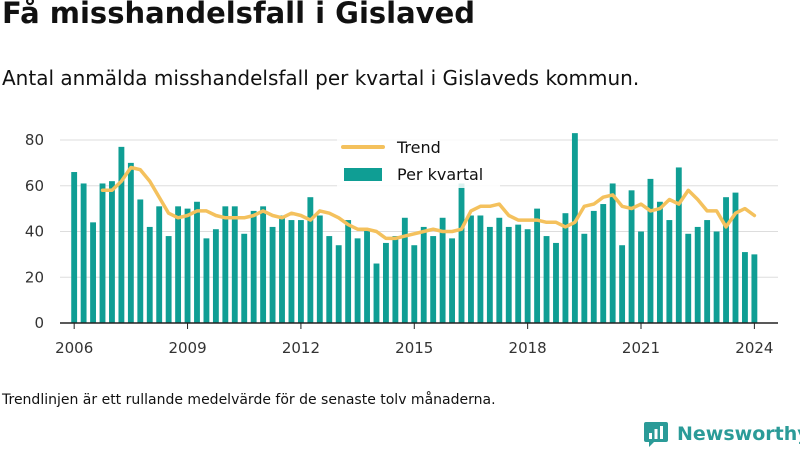  I want to click on legend-label-trend: Trend, so click(418, 147).